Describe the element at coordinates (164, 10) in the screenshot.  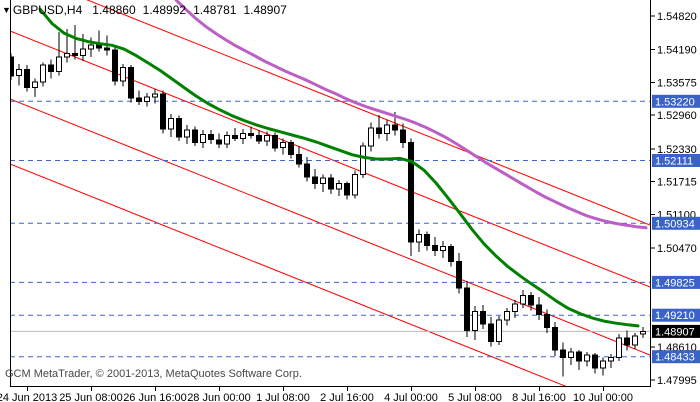
I see `high-value: 1.48992` at that location.